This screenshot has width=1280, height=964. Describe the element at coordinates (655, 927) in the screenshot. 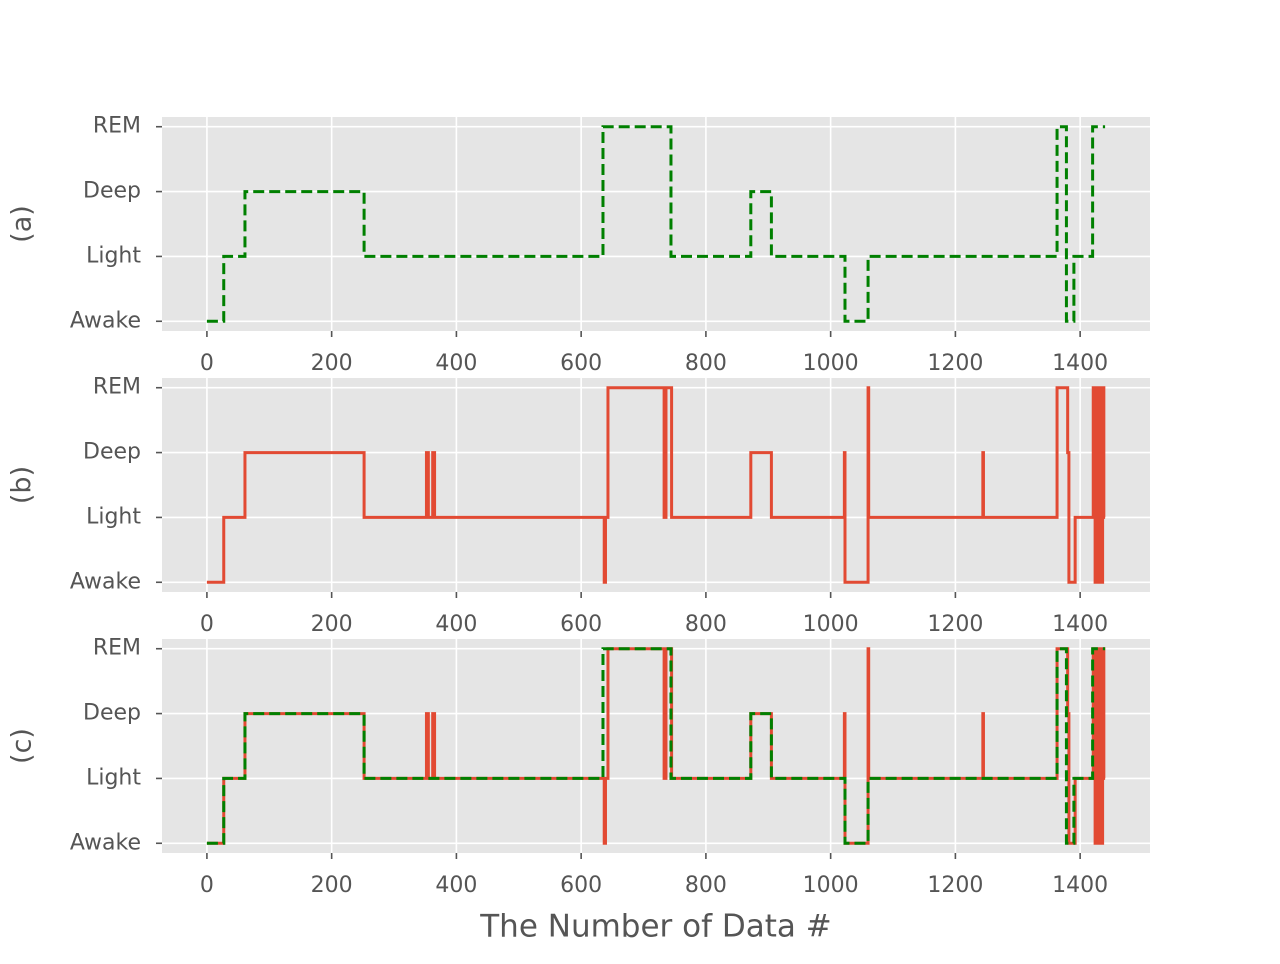

I see `x-axis-label: The Number of Data #` at that location.